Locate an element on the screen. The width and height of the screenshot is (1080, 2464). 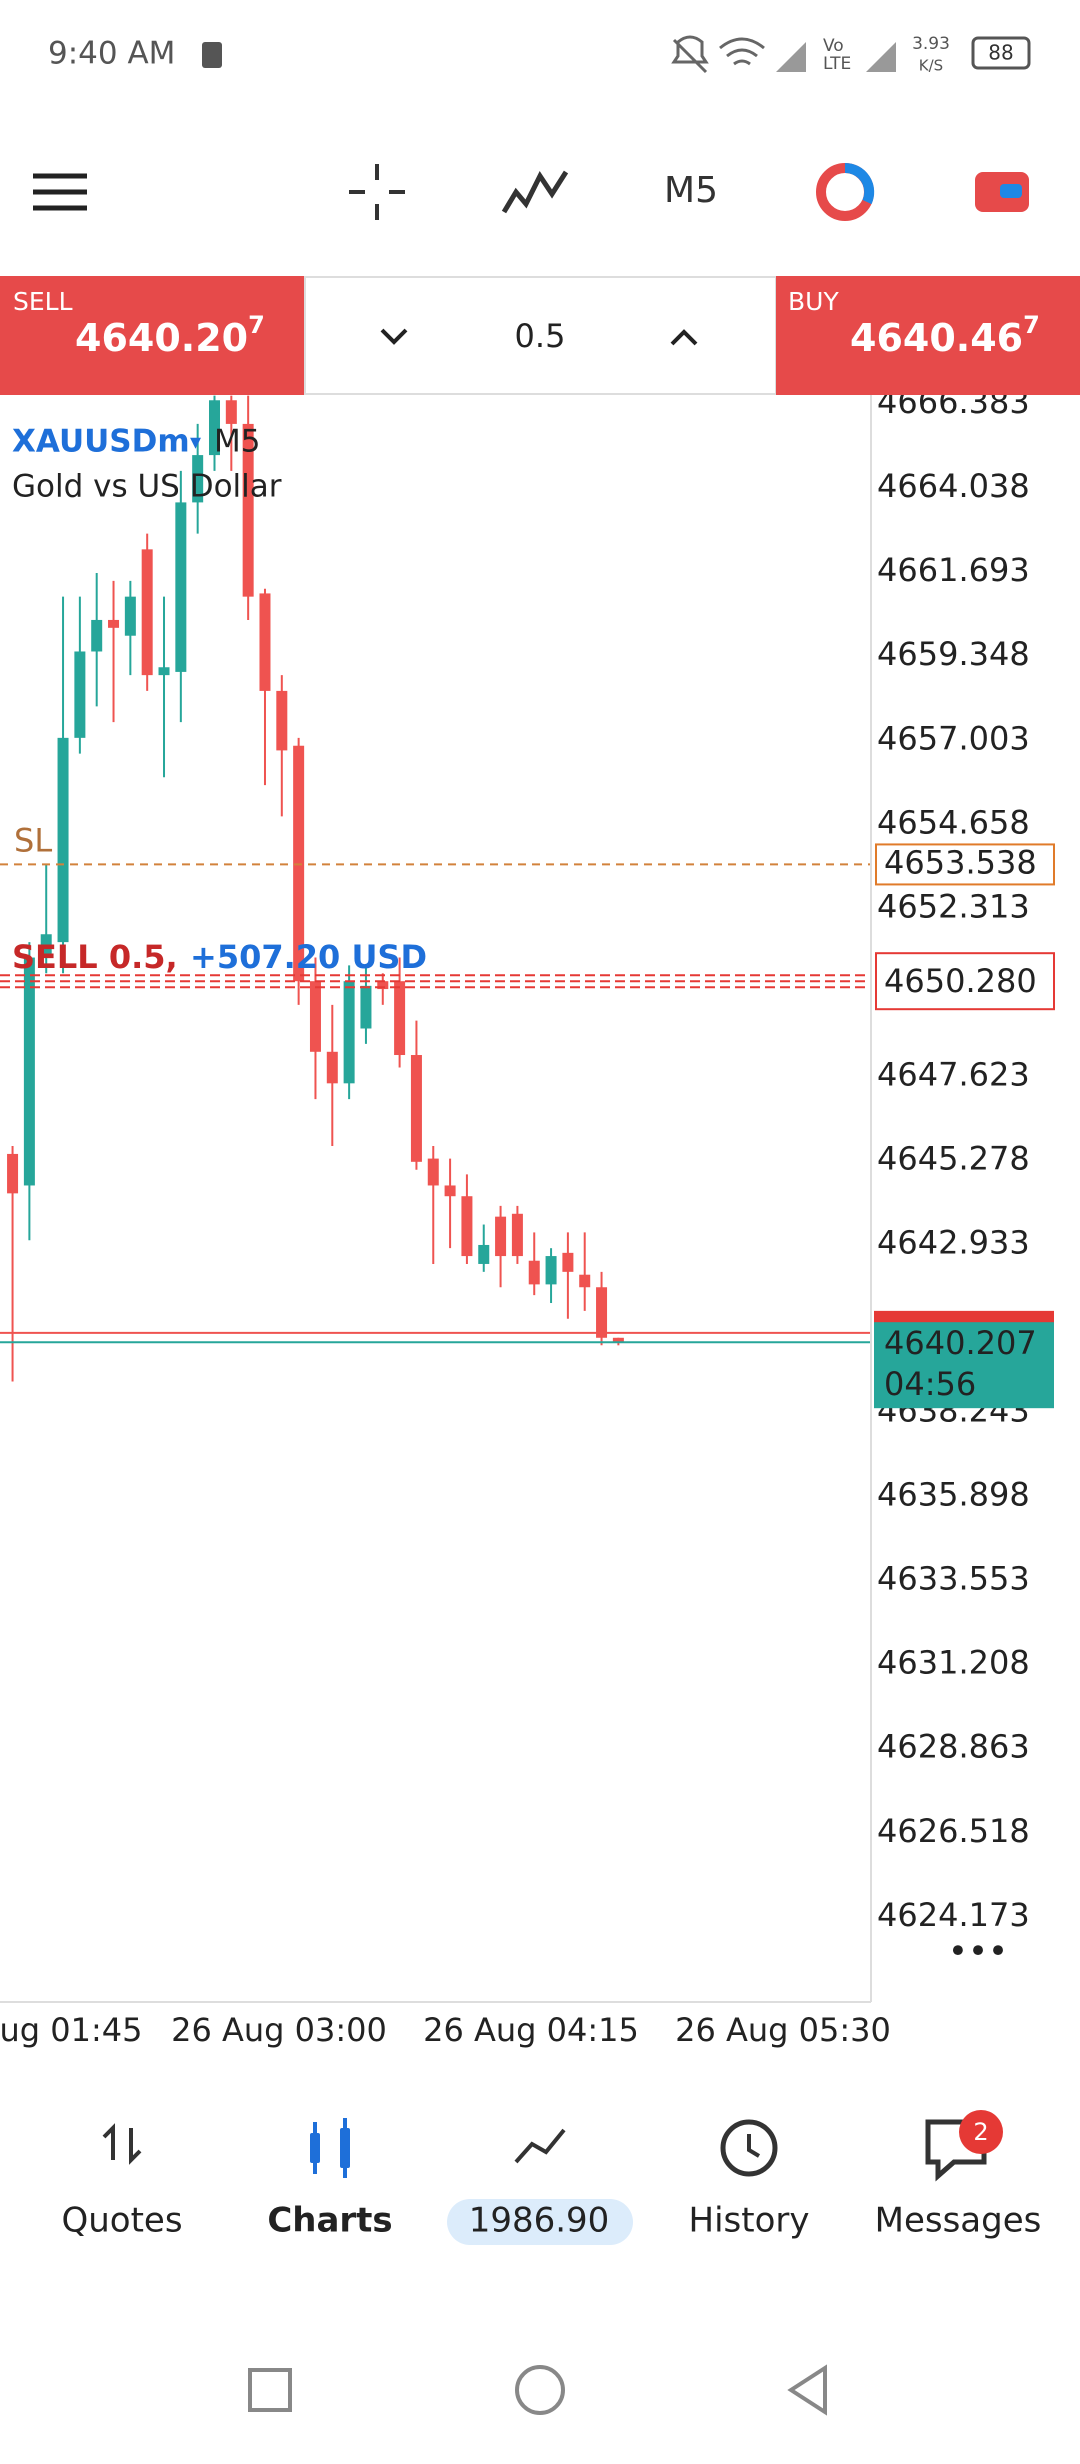
y-tick-label: 4652.313 is located at coordinates (953, 906).